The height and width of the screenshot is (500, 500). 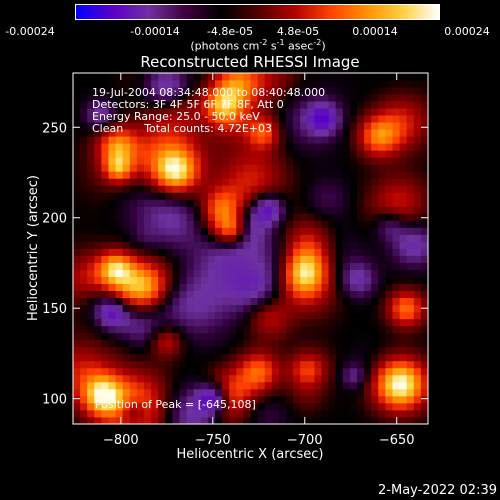 I want to click on x-tick-label: −750, so click(x=213, y=440).